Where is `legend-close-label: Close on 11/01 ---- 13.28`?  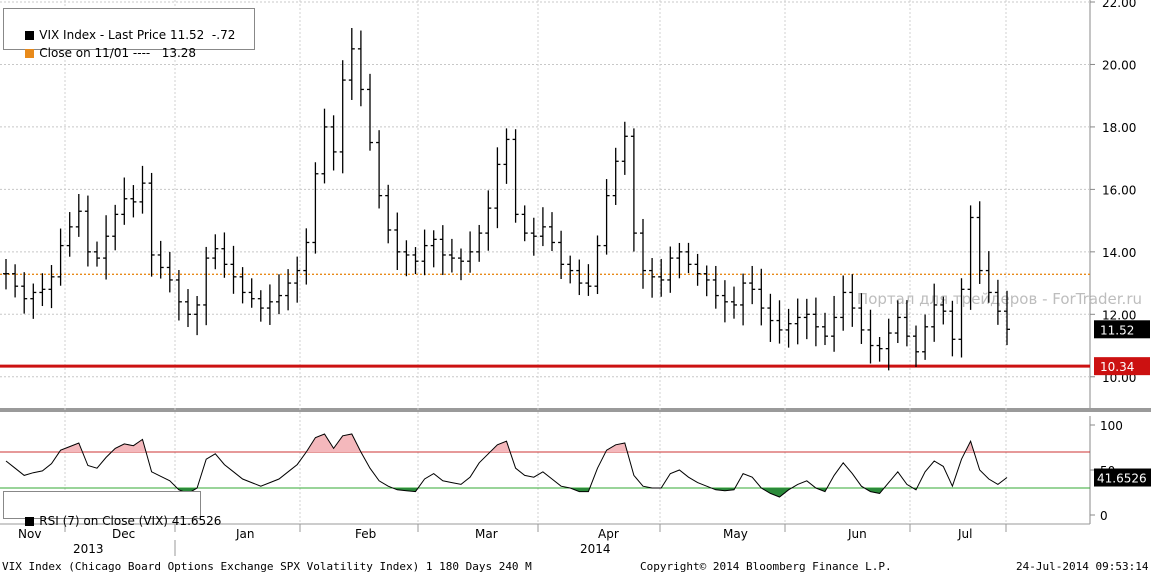
legend-close-label: Close on 11/01 ---- 13.28 is located at coordinates (118, 53).